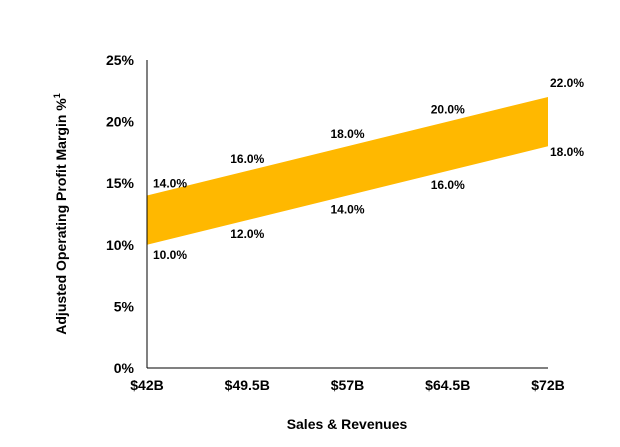 The height and width of the screenshot is (447, 620). Describe the element at coordinates (347, 134) in the screenshot. I see `upper-data-label: 18.0%` at that location.